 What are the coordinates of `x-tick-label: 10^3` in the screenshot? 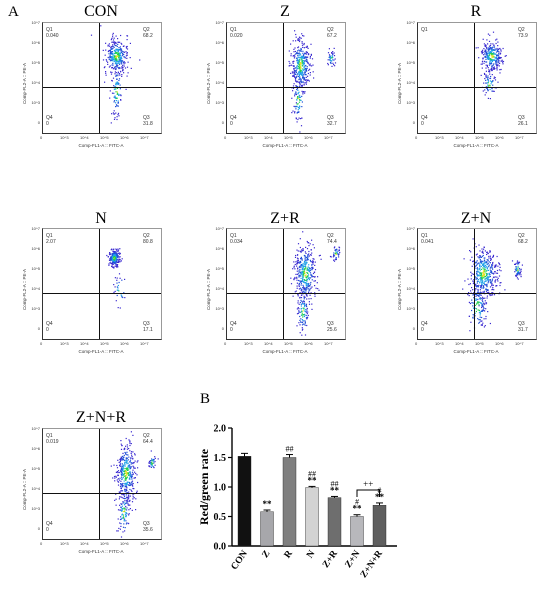 It's located at (439, 137).